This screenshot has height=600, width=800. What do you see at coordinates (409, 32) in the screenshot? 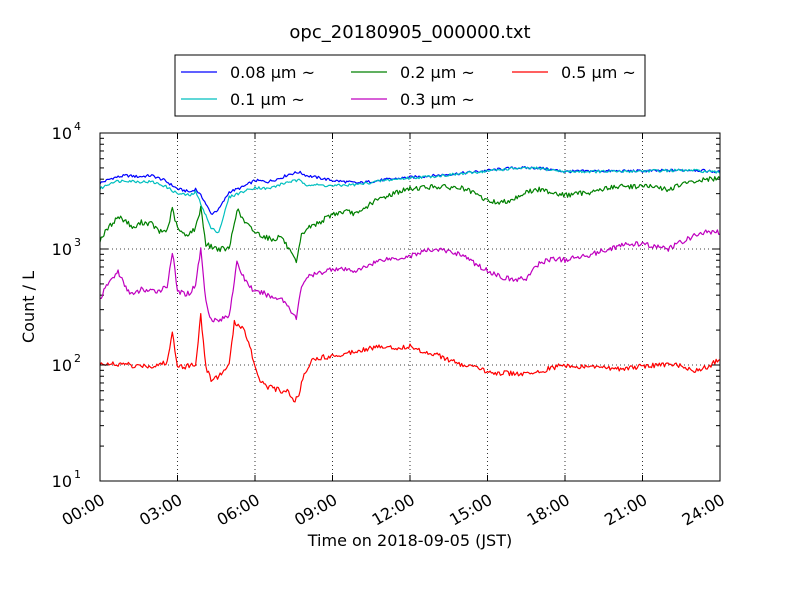
I see `chart-title: opc_20180905_000000.txt` at bounding box center [409, 32].